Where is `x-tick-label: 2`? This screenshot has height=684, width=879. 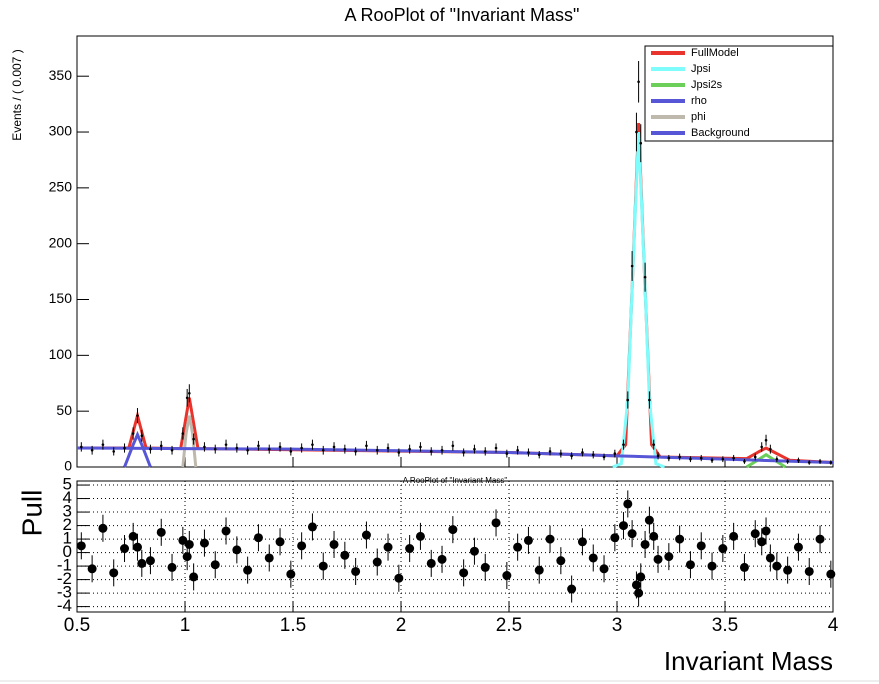 x-tick-label: 2 is located at coordinates (401, 625).